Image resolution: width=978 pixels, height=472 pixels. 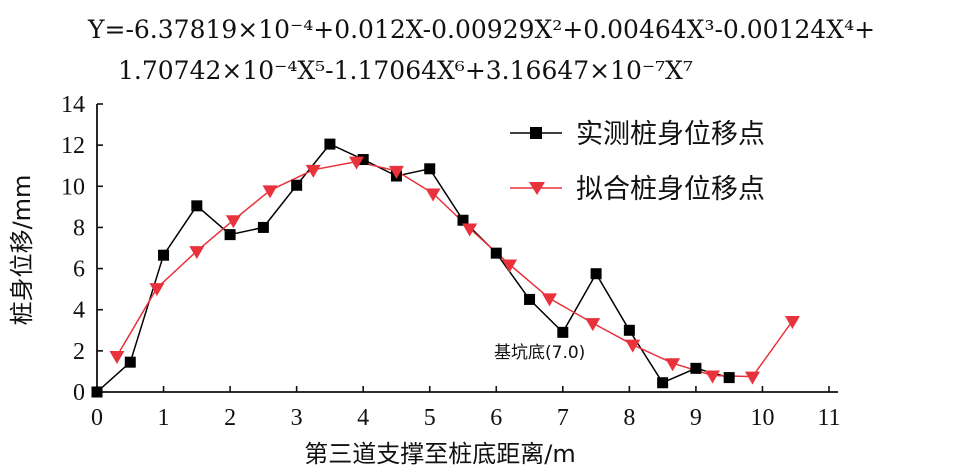 What do you see at coordinates (466, 408) in the screenshot?
I see `x-ticks: 0 1 2 3 4 5 6 7 8 9 10 11` at bounding box center [466, 408].